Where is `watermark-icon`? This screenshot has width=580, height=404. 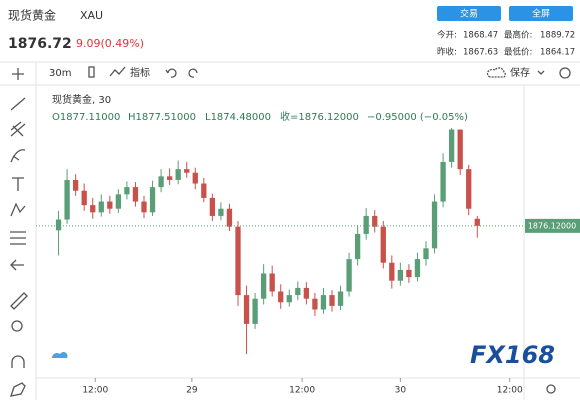
watermark-icon is located at coordinates (60, 354).